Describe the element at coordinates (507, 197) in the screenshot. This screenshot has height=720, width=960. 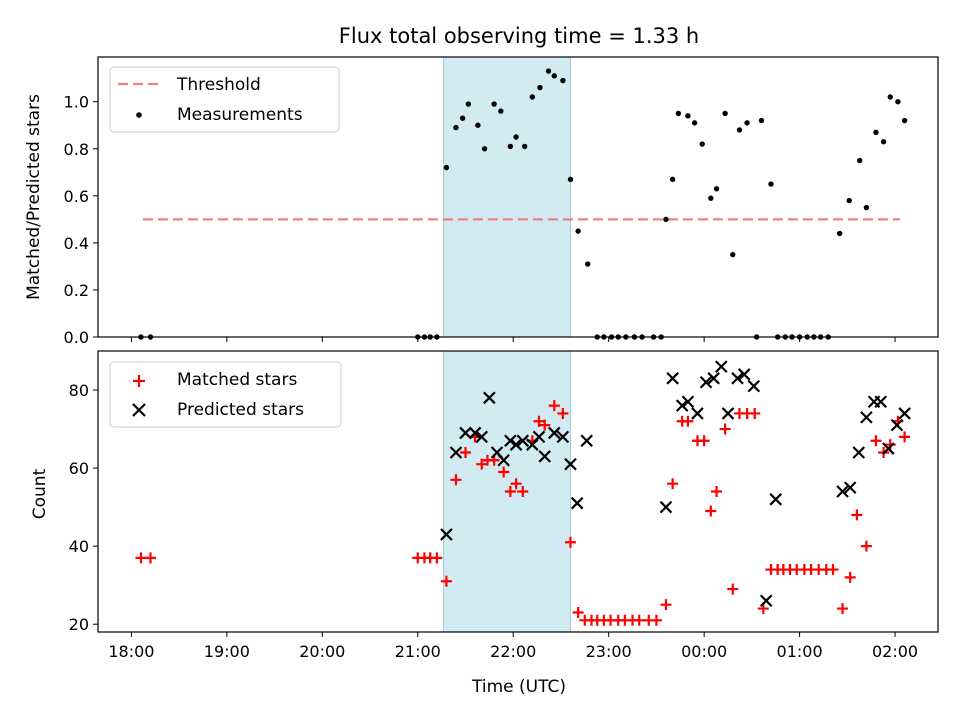
I see `top-highlight-span` at that location.